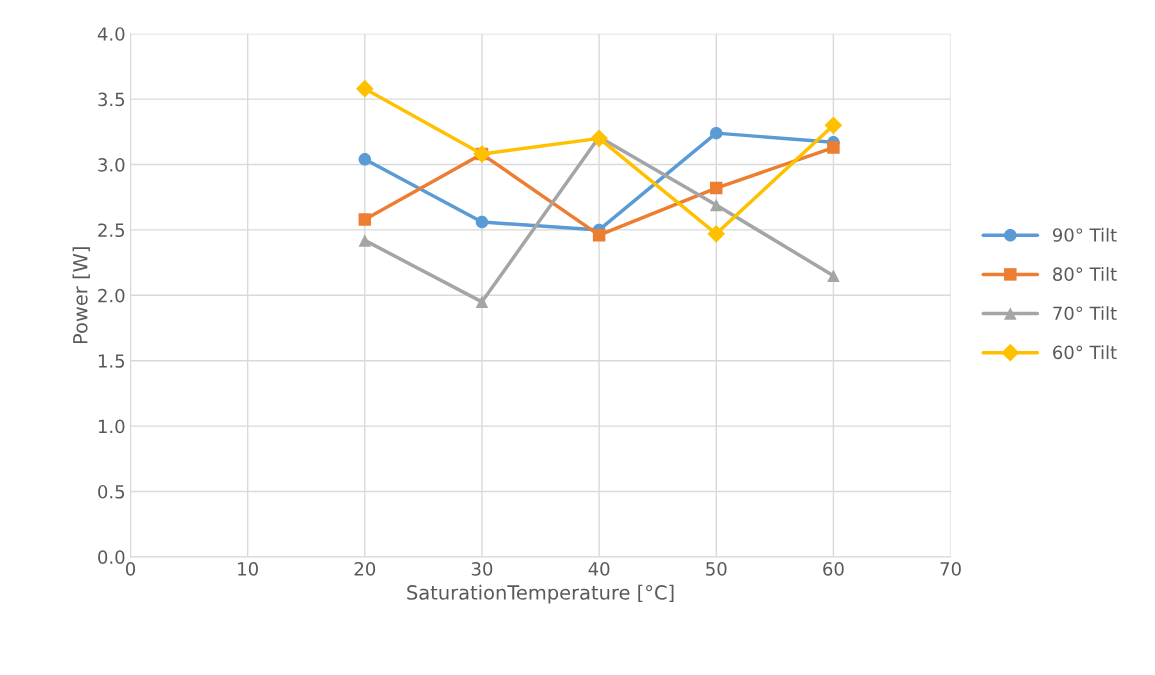 Image resolution: width=1155 pixels, height=675 pixels. I want to click on x-tick-label: 60, so click(833, 569).